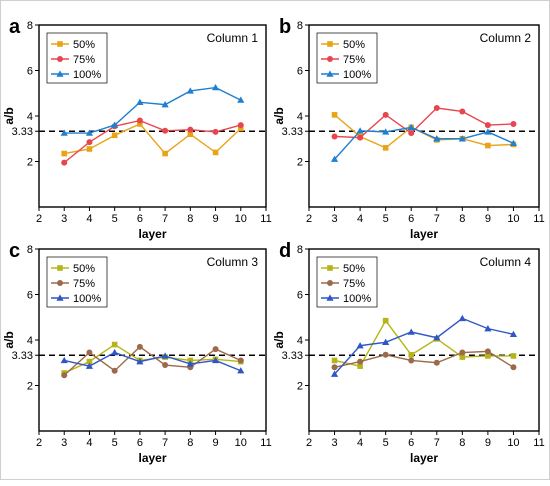  I want to click on x-tick-label: 11, so click(265, 219).